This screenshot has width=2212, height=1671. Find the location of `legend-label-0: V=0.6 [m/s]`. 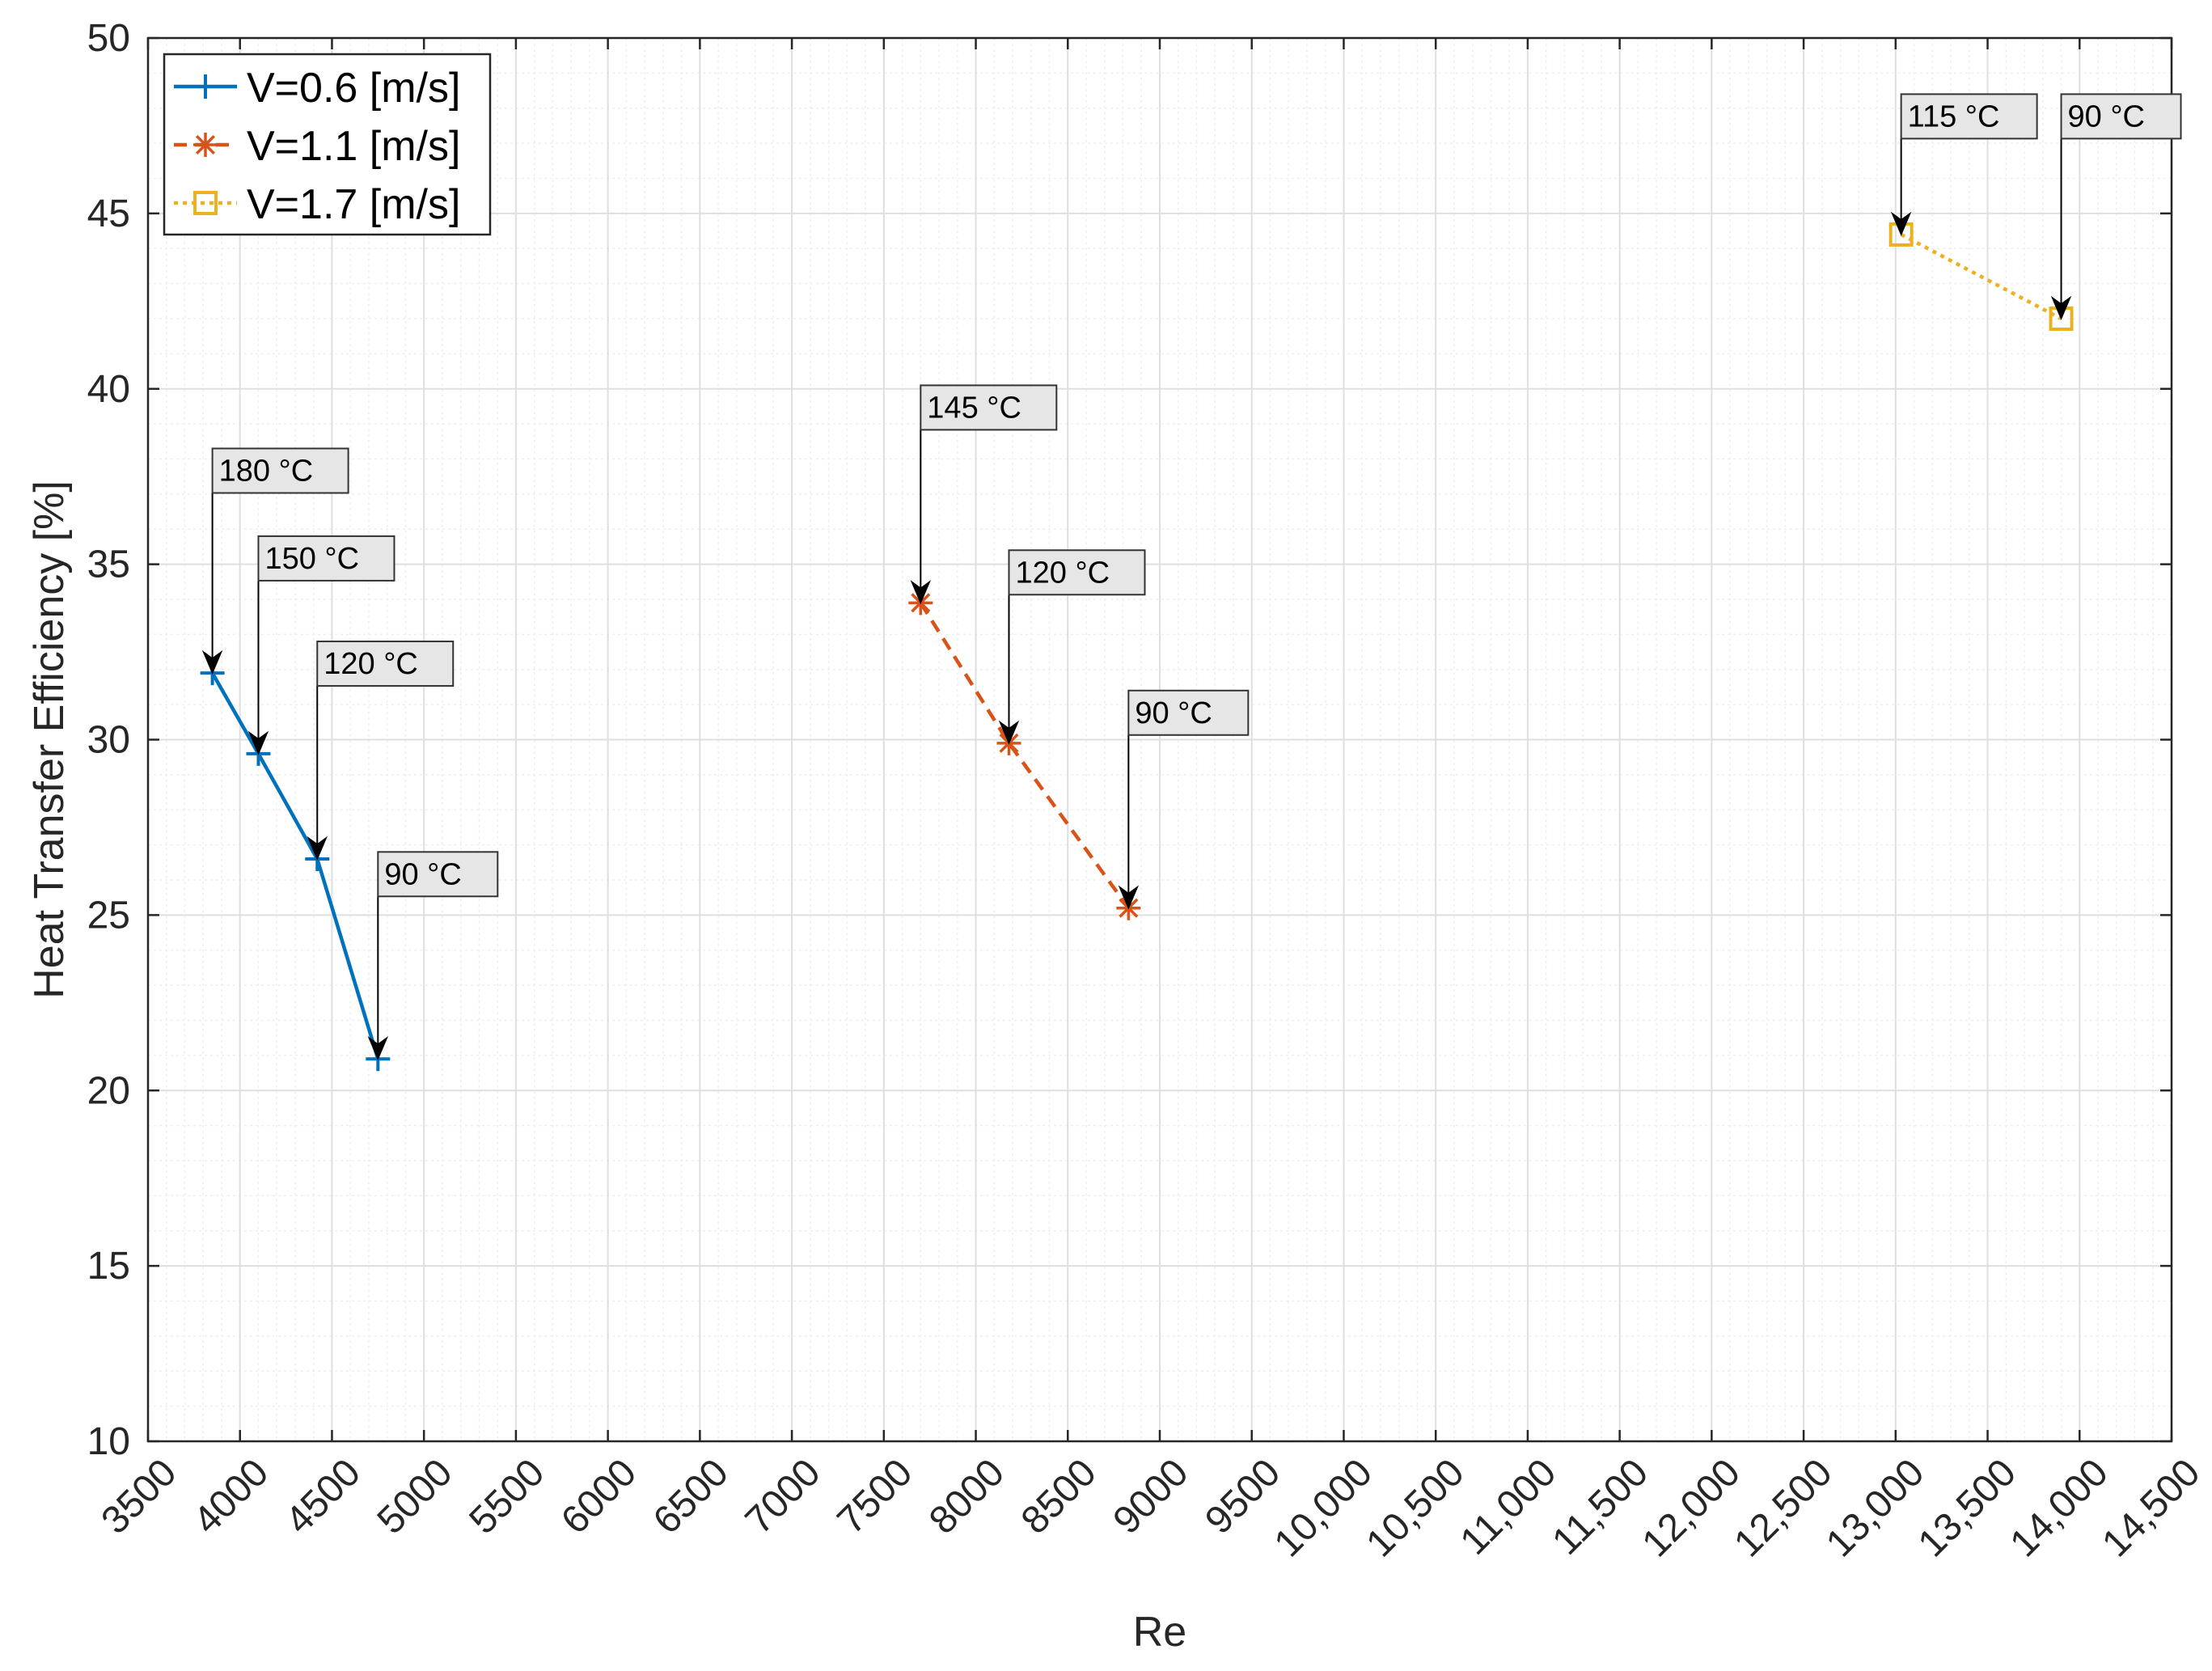

legend-label-0: V=0.6 [m/s] is located at coordinates (353, 89).